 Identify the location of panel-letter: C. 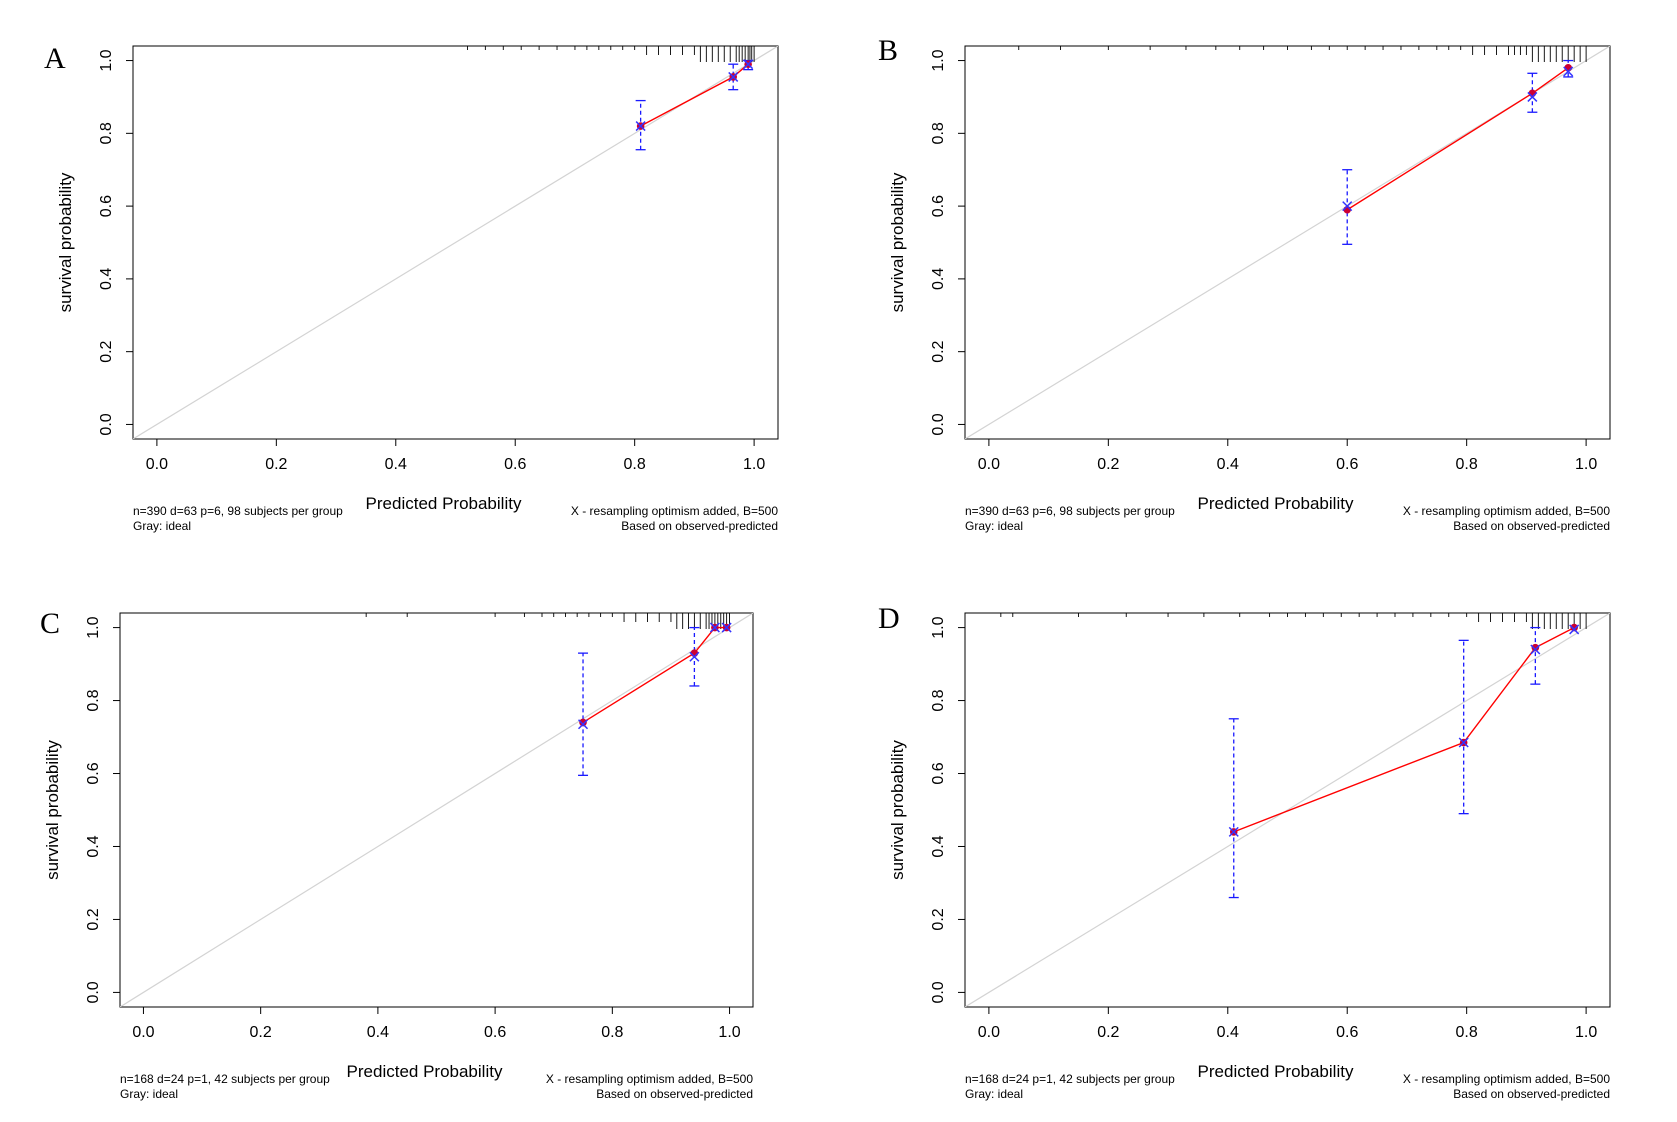
(50, 623).